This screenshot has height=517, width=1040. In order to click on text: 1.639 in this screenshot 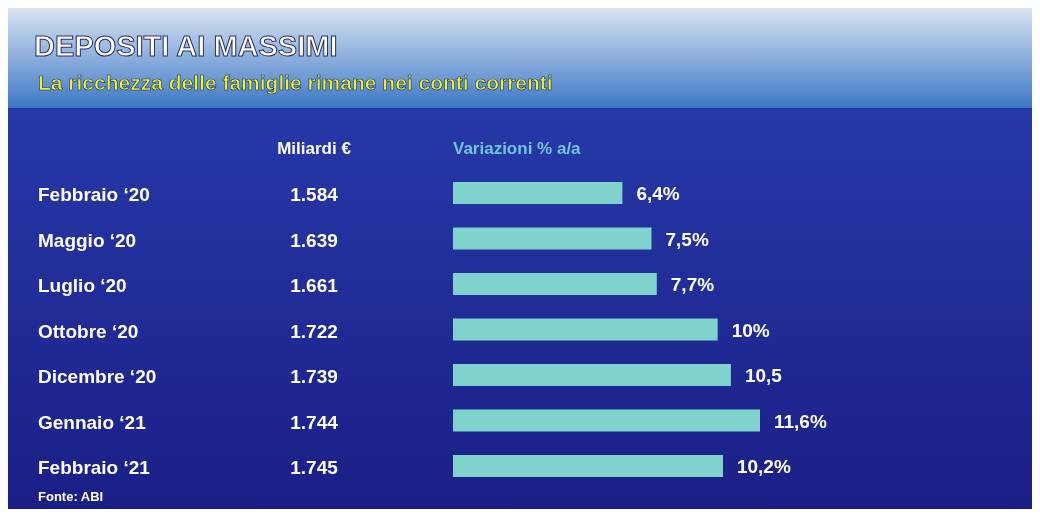, I will do `click(314, 240)`.